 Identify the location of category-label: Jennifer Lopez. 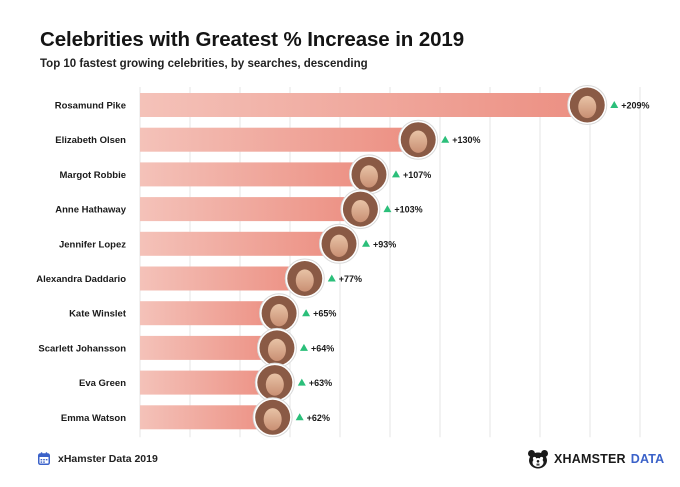
(92, 244).